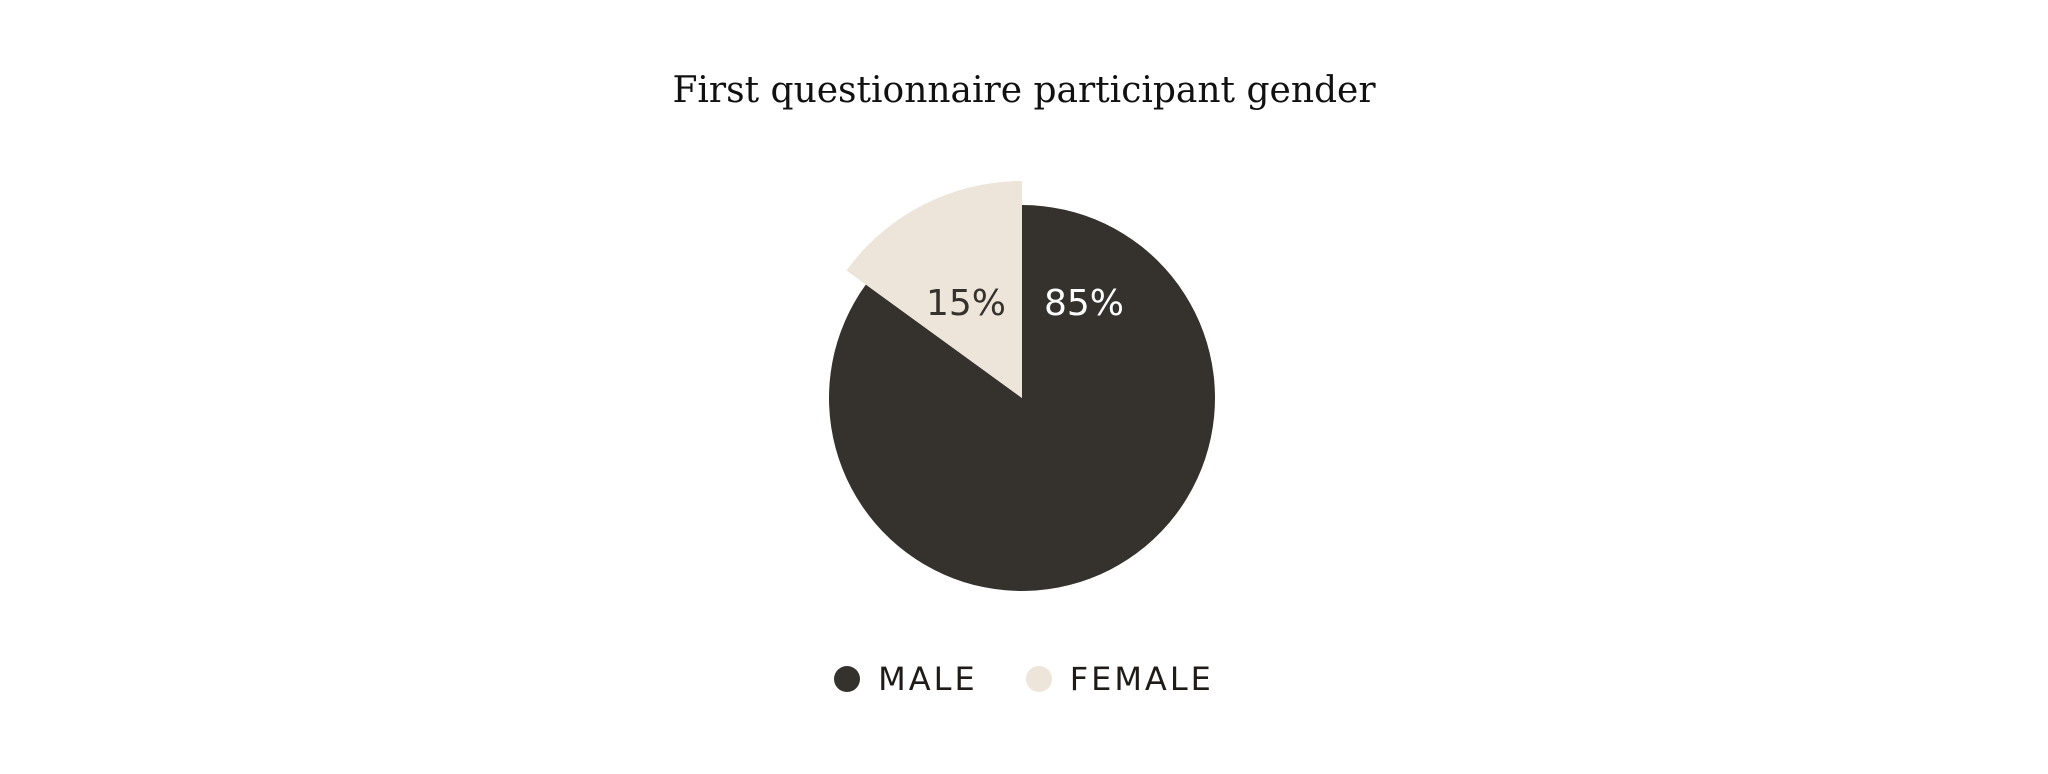 The image size is (2048, 774). What do you see at coordinates (1141, 679) in the screenshot?
I see `legend-label-female: FEMALE` at bounding box center [1141, 679].